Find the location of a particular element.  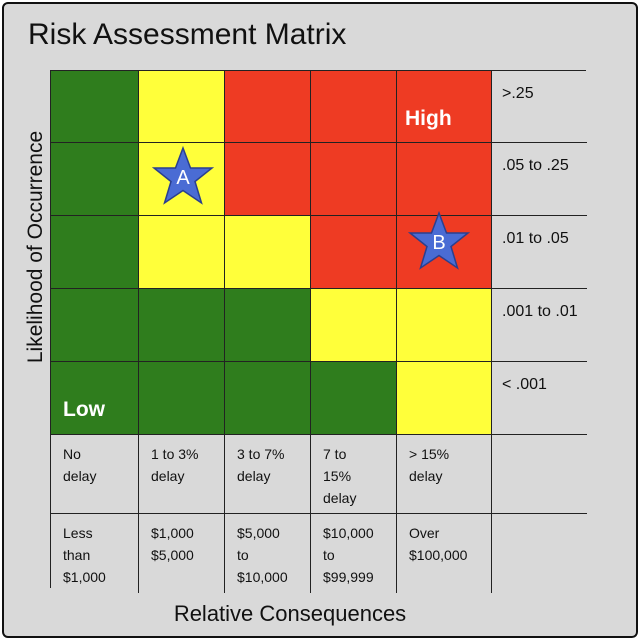

y-axis-label: Likelihood of Occurrence is located at coordinates (35, 247).